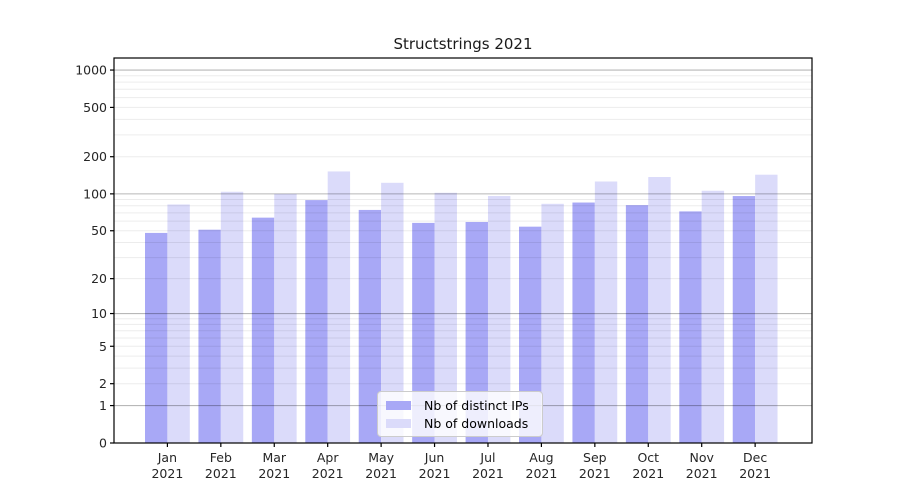 This screenshot has width=900, height=500. Describe the element at coordinates (460, 414) in the screenshot. I see `legend: Nb of distinct IPs Nb of downloads` at that location.